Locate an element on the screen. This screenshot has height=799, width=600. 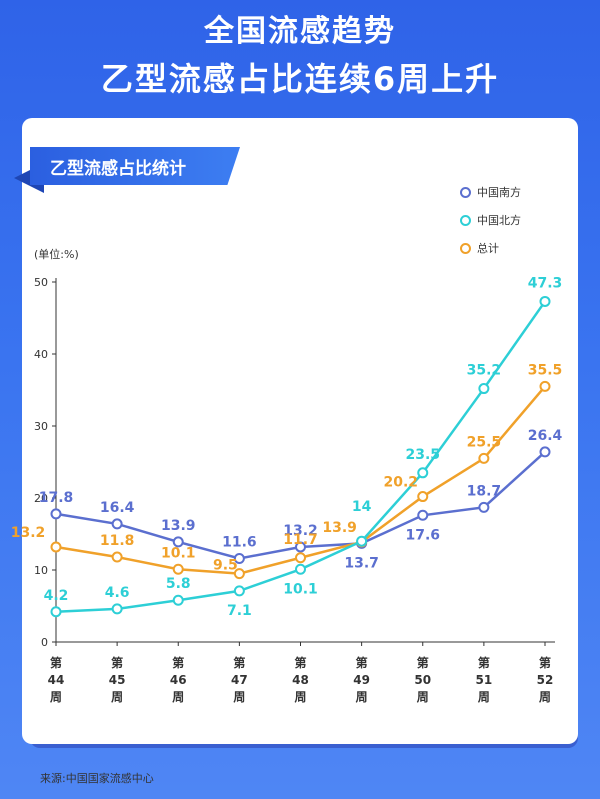
data-label-north: 35.2 is located at coordinates (484, 371).